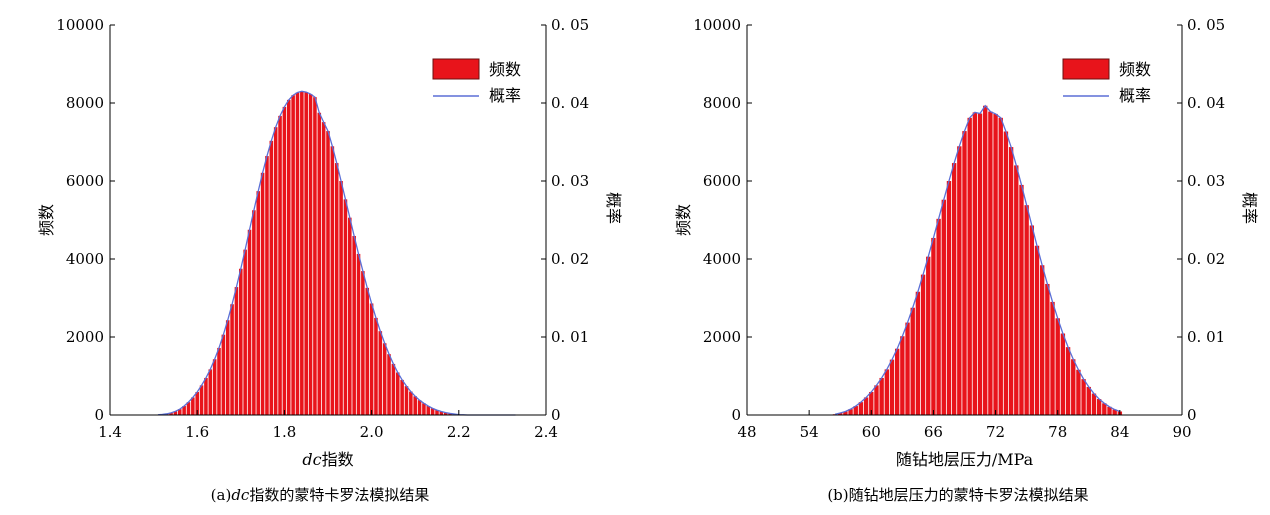  What do you see at coordinates (965, 459) in the screenshot?
I see `x-axis-label: 随钻地层压力/MPa` at bounding box center [965, 459].